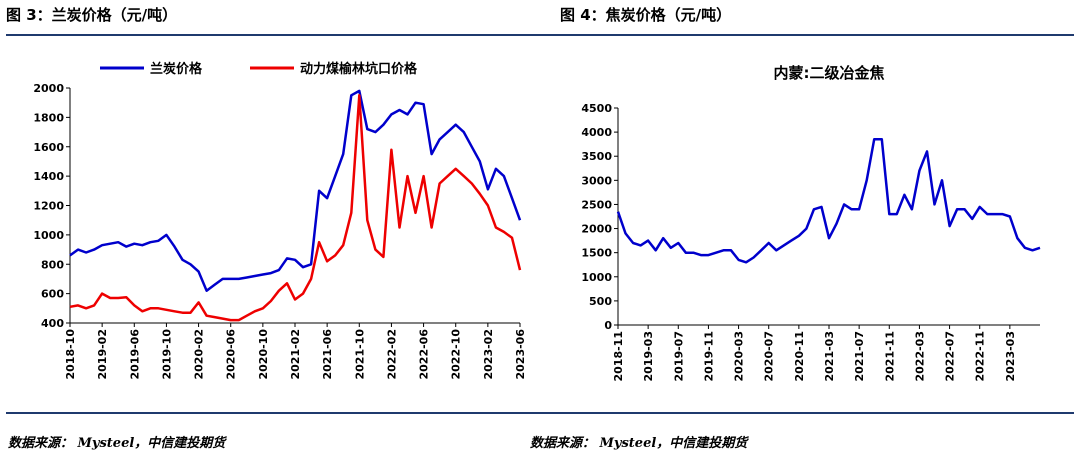 This screenshot has width=1080, height=458. Describe the element at coordinates (646, 15) in the screenshot. I see `right-figure-title: 图 4：焦炭价格（元/吨）` at that location.